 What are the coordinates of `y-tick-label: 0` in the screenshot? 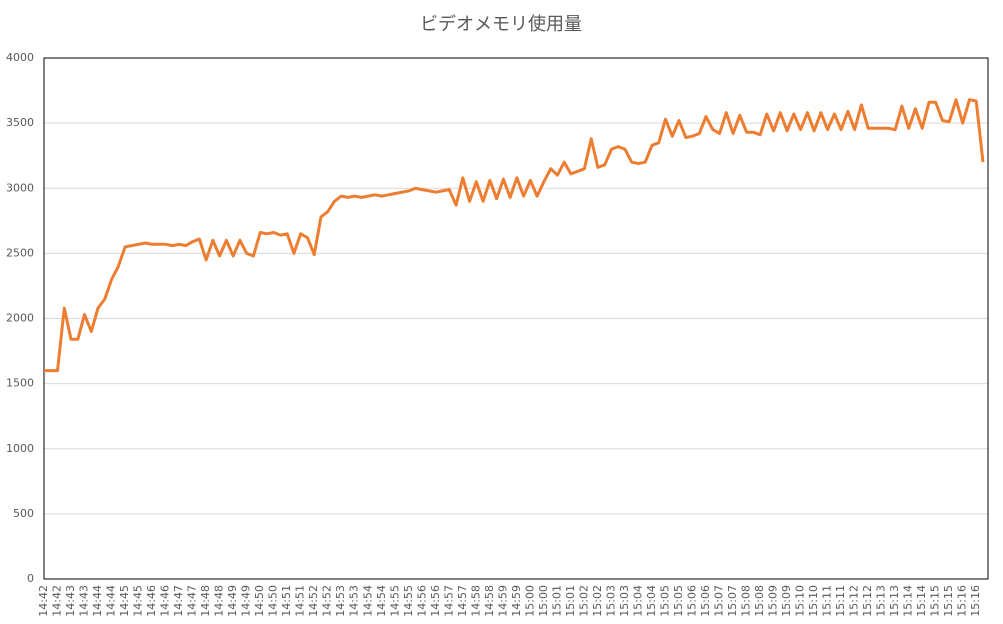 It's located at (30, 578).